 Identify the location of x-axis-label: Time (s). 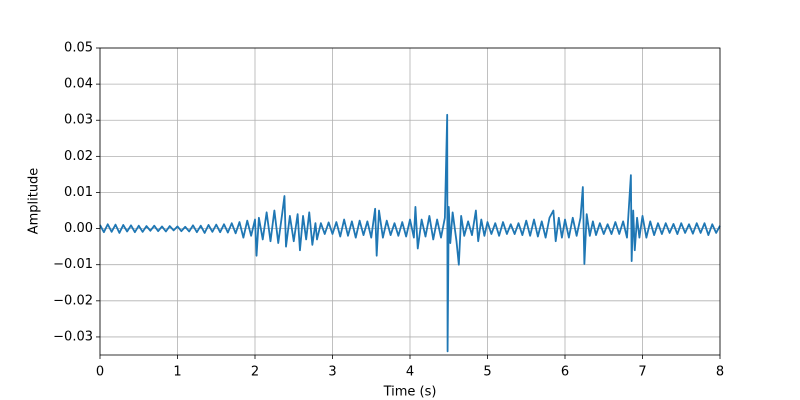
(410, 392).